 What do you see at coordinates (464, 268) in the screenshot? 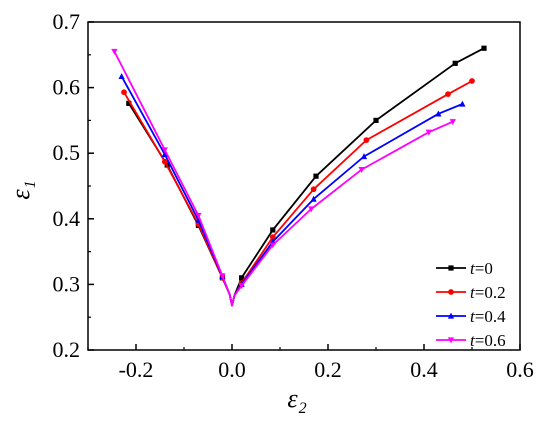
I see `legend-item: t=0` at bounding box center [464, 268].